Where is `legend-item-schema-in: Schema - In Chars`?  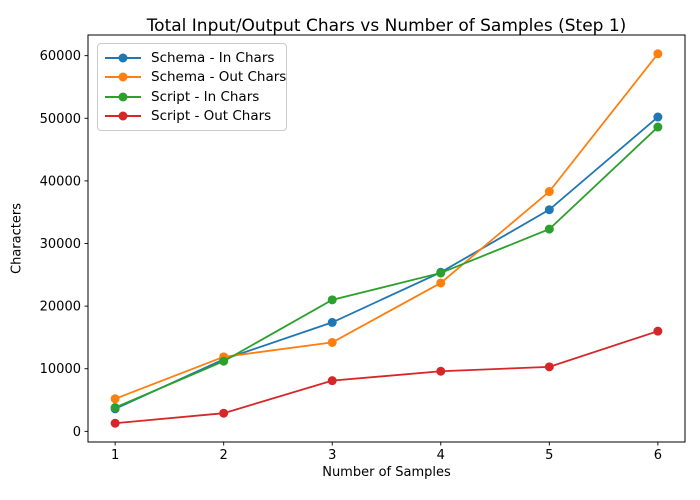
legend-item-schema-in: Schema - In Chars is located at coordinates (192, 58).